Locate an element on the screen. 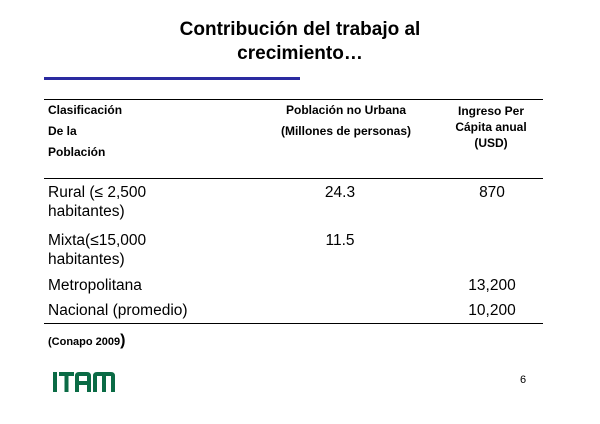 The height and width of the screenshot is (424, 600). row-clasificacion: Metropolitana is located at coordinates (95, 285).